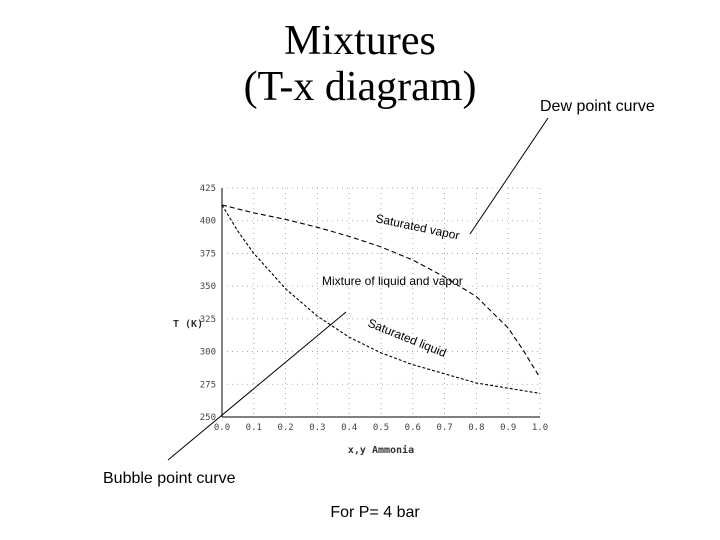  What do you see at coordinates (360, 41) in the screenshot?
I see `title-line-1: Mixtures` at bounding box center [360, 41].